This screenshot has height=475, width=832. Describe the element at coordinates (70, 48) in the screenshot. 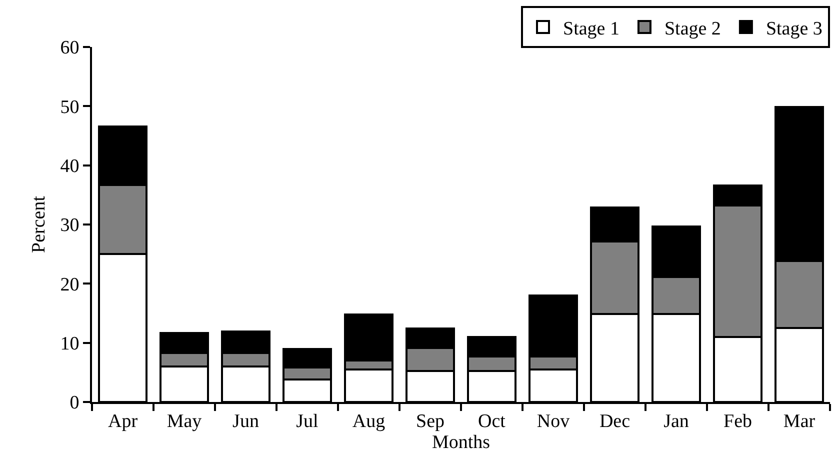

I see `y-tick-label: 60` at that location.